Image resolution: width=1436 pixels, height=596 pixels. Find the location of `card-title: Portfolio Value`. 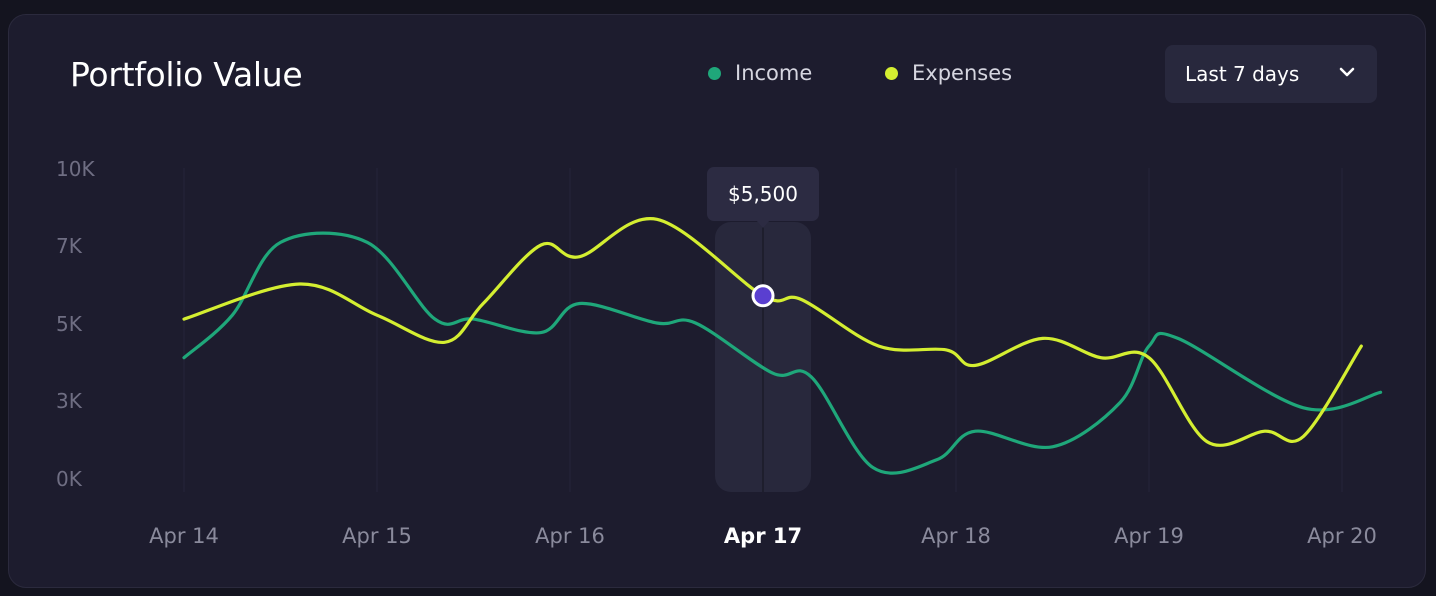

card-title: Portfolio Value is located at coordinates (186, 74).